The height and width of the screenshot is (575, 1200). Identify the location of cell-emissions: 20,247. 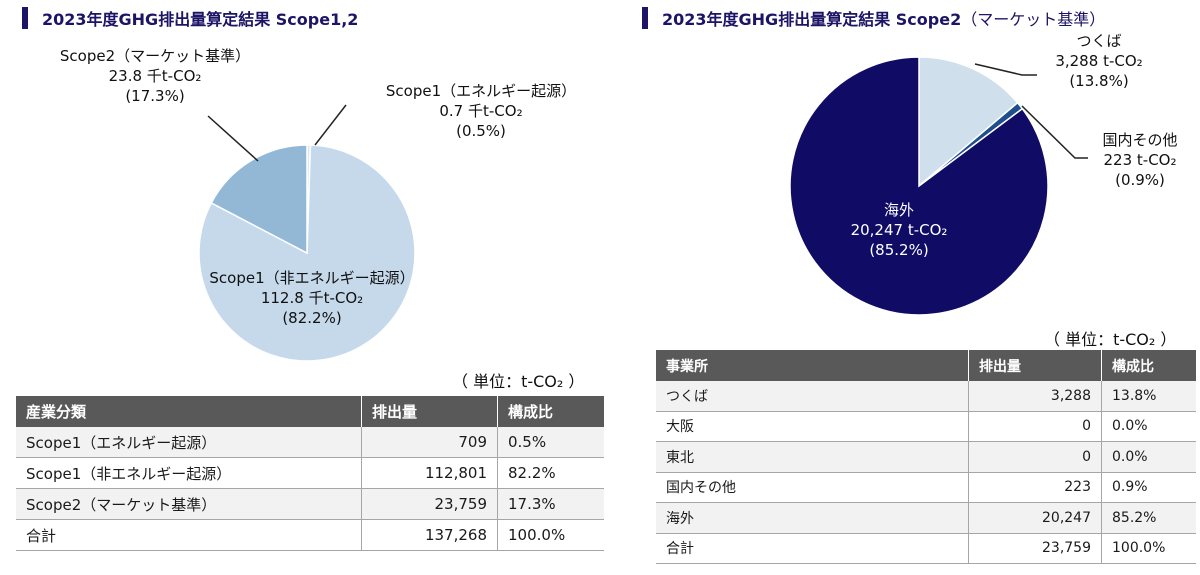
(1035, 518).